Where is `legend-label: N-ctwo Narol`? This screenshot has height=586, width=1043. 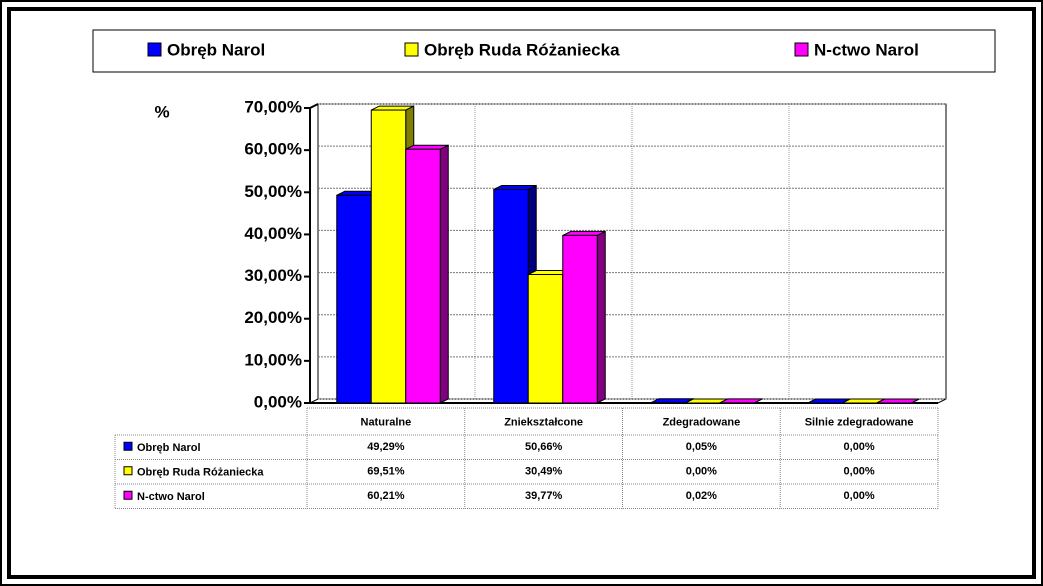
legend-label: N-ctwo Narol is located at coordinates (866, 49).